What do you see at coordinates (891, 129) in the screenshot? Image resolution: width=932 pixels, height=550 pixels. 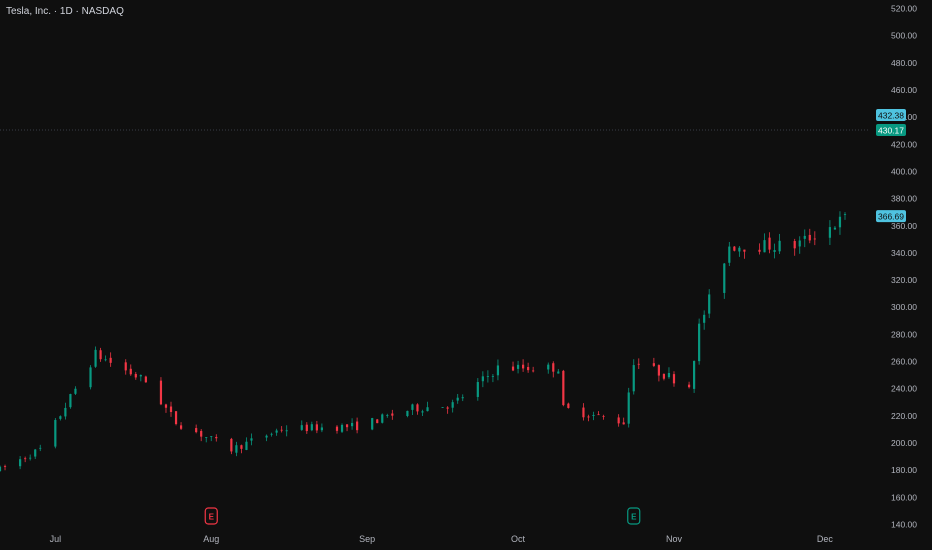 I see `last-price-tag` at bounding box center [891, 129].